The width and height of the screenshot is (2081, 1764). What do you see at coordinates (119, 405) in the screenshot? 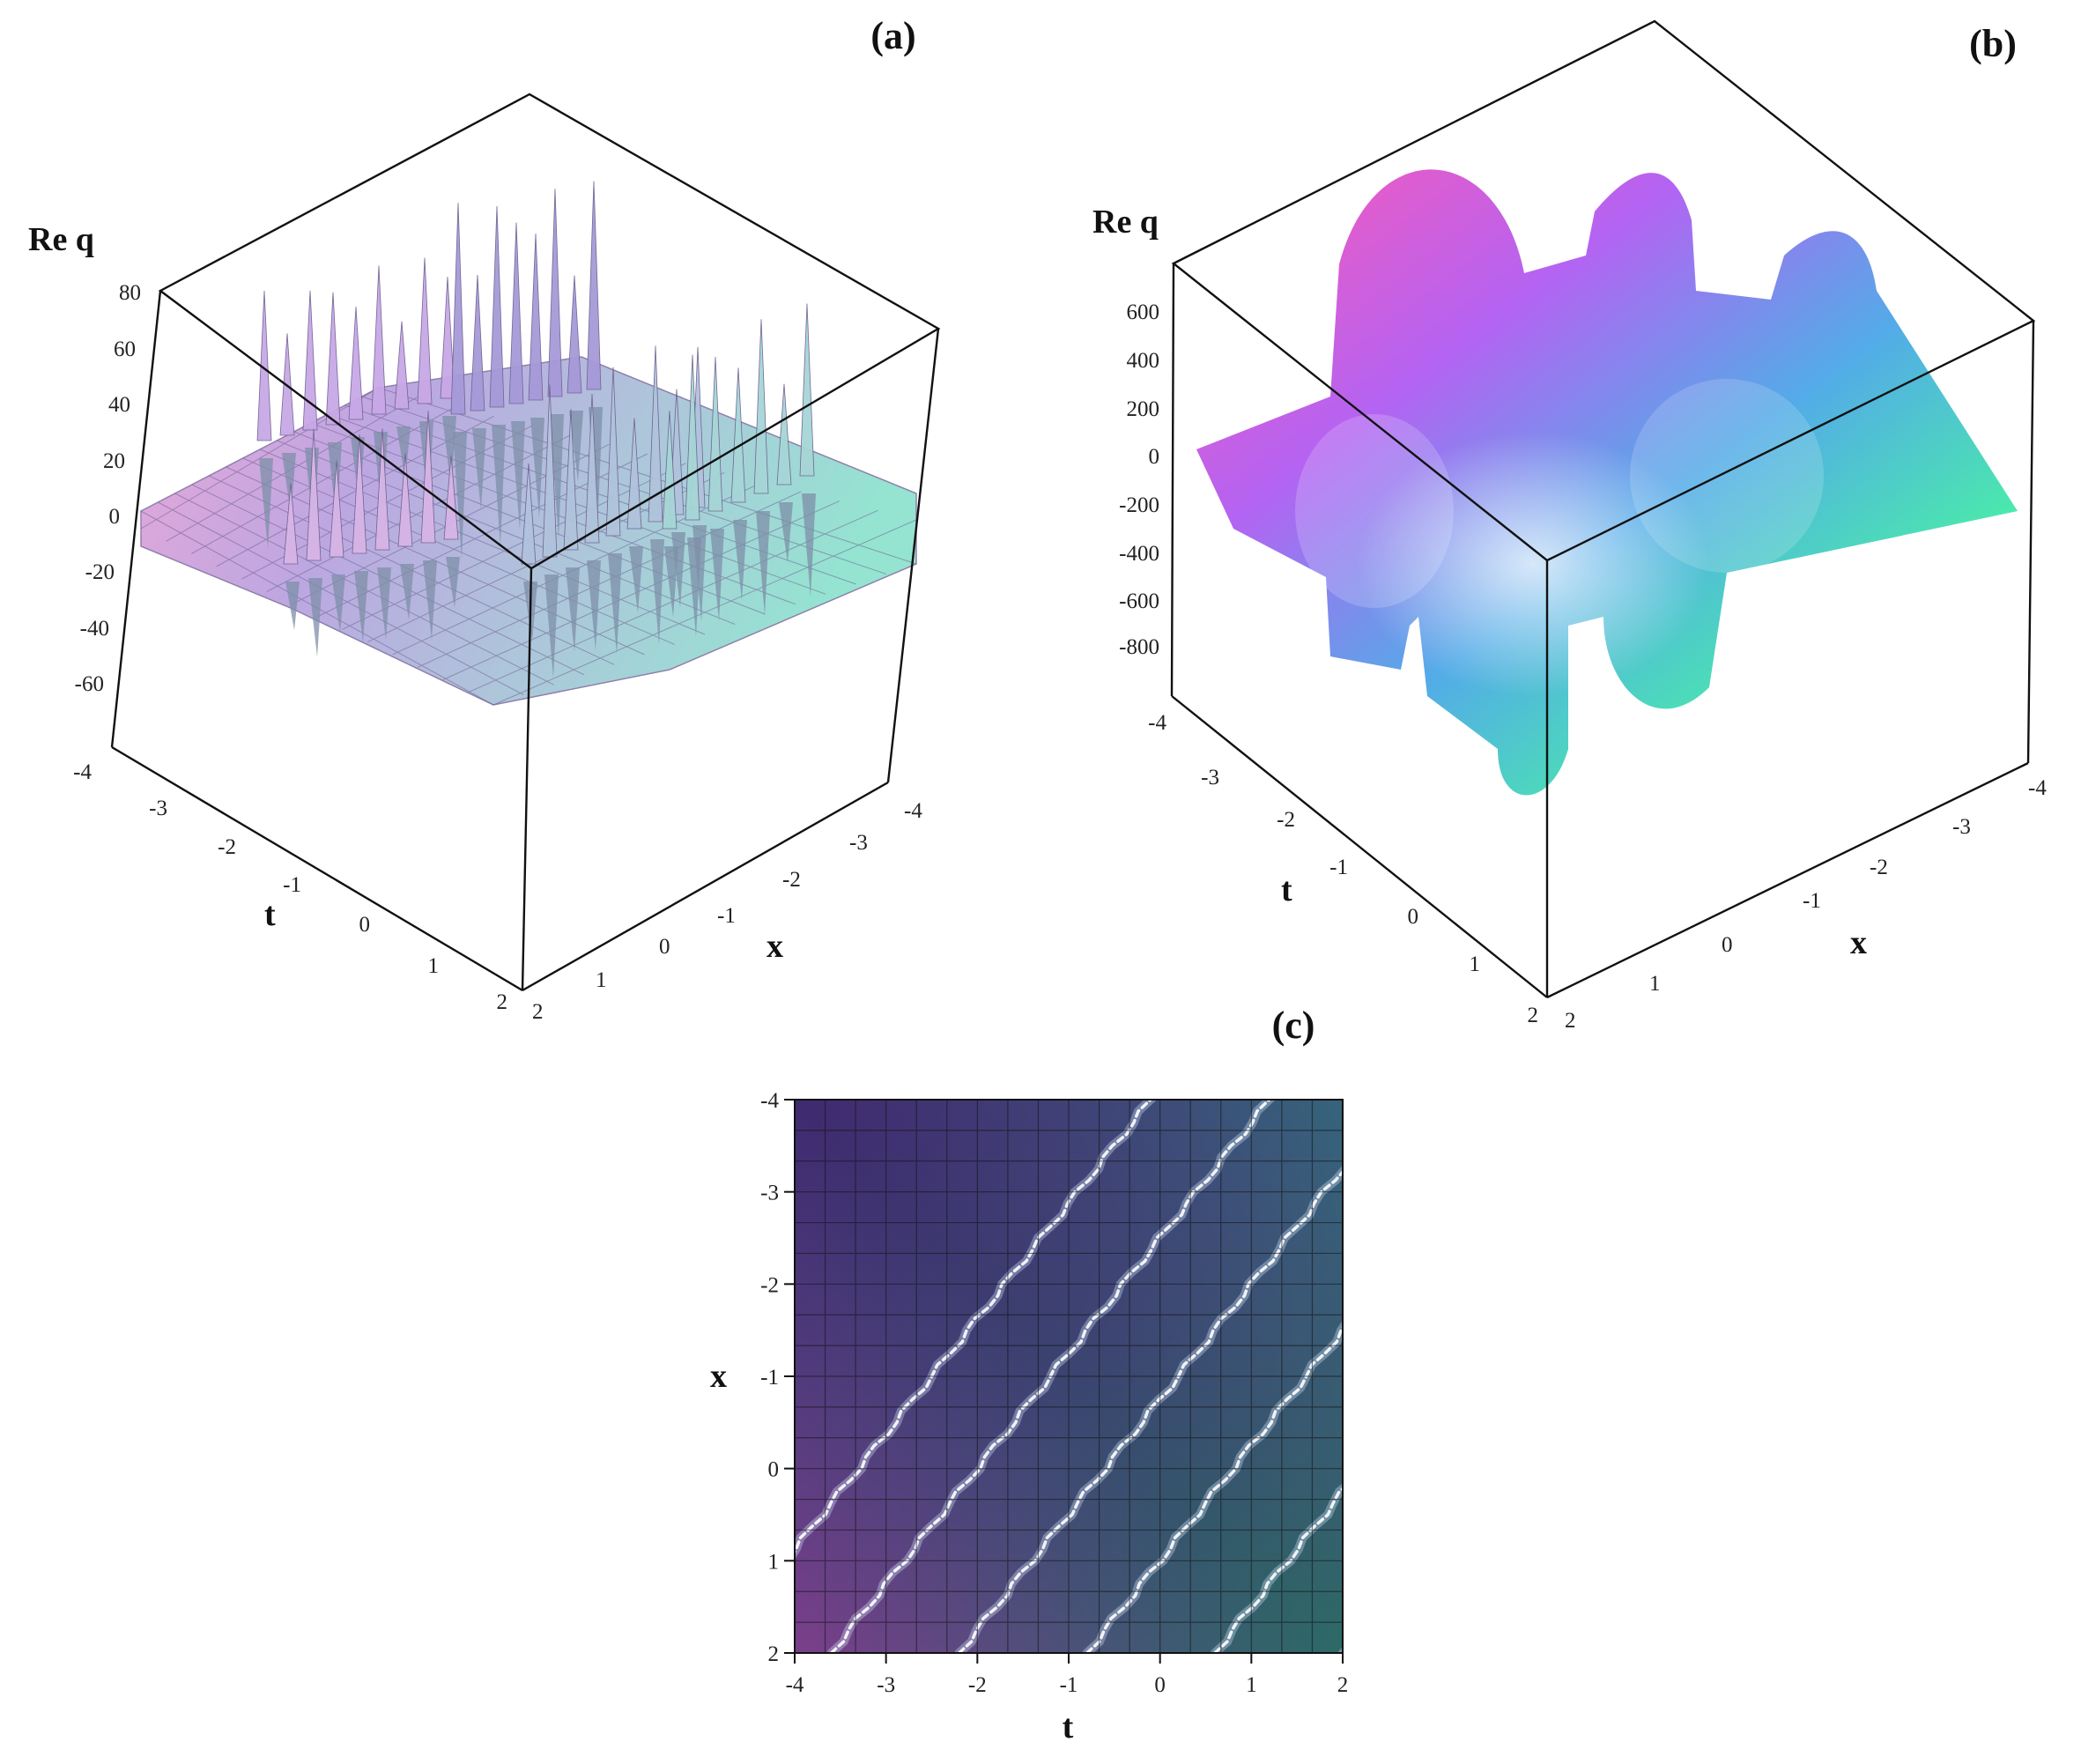
I see `ztick-a: 40` at bounding box center [119, 405].